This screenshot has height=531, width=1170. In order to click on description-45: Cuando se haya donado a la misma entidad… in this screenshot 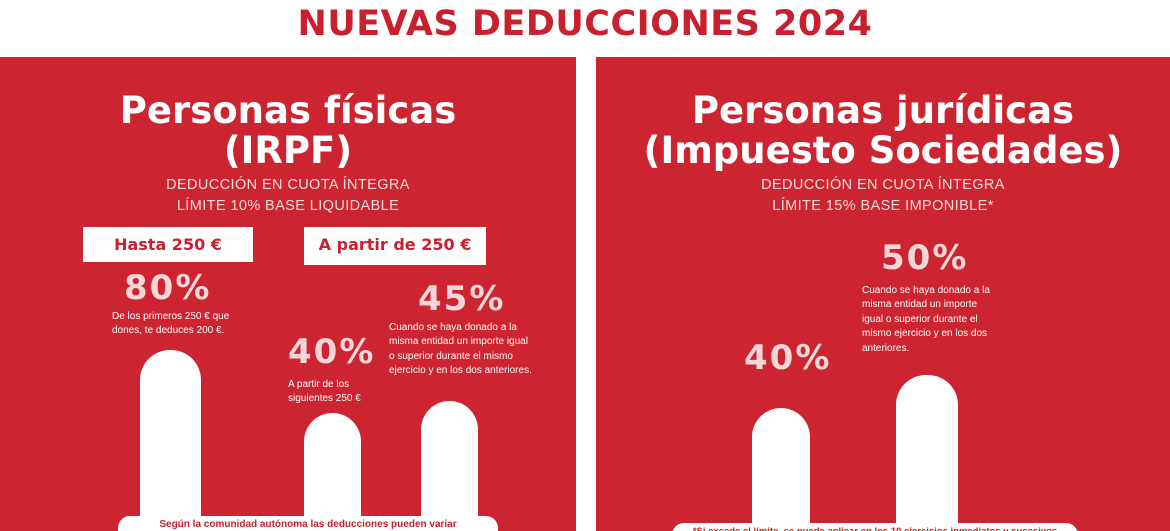, I will do `click(460, 349)`.